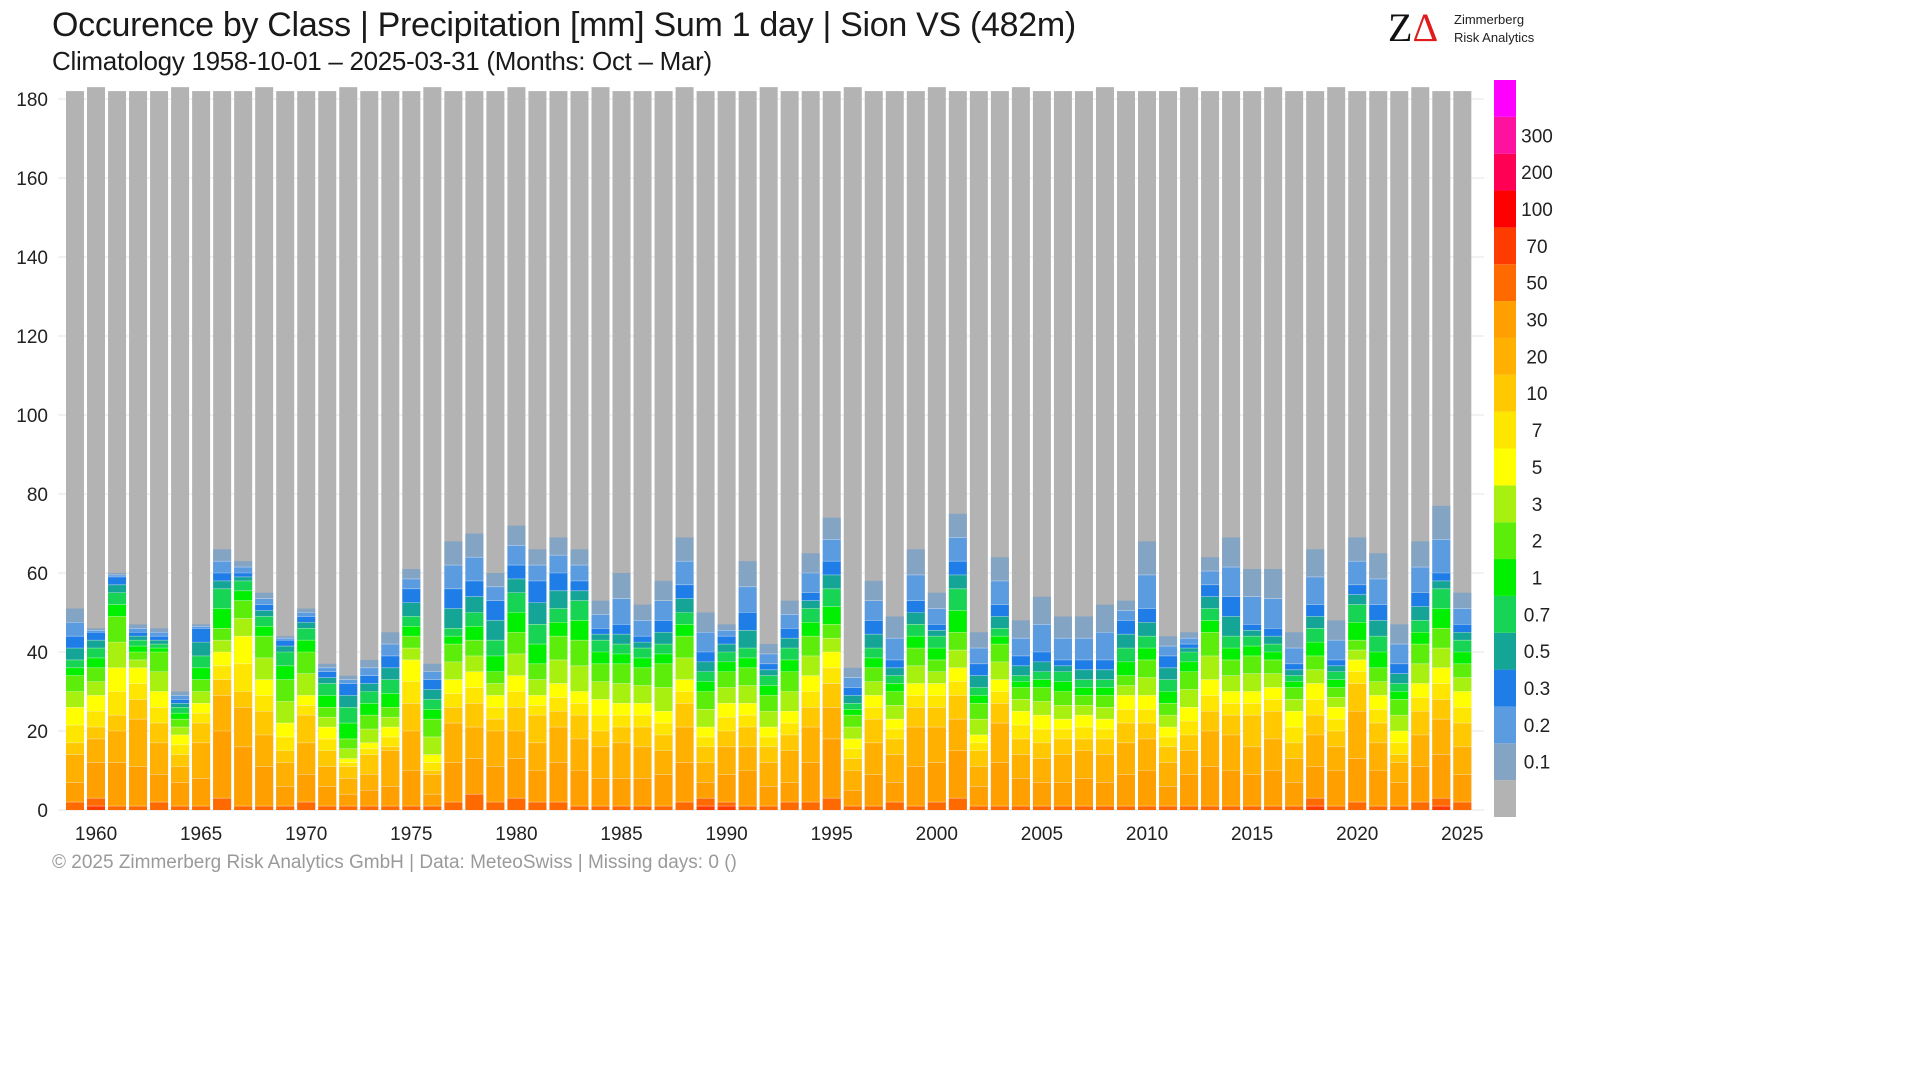  What do you see at coordinates (1042, 834) in the screenshot?
I see `x-tick-label: 2005` at bounding box center [1042, 834].